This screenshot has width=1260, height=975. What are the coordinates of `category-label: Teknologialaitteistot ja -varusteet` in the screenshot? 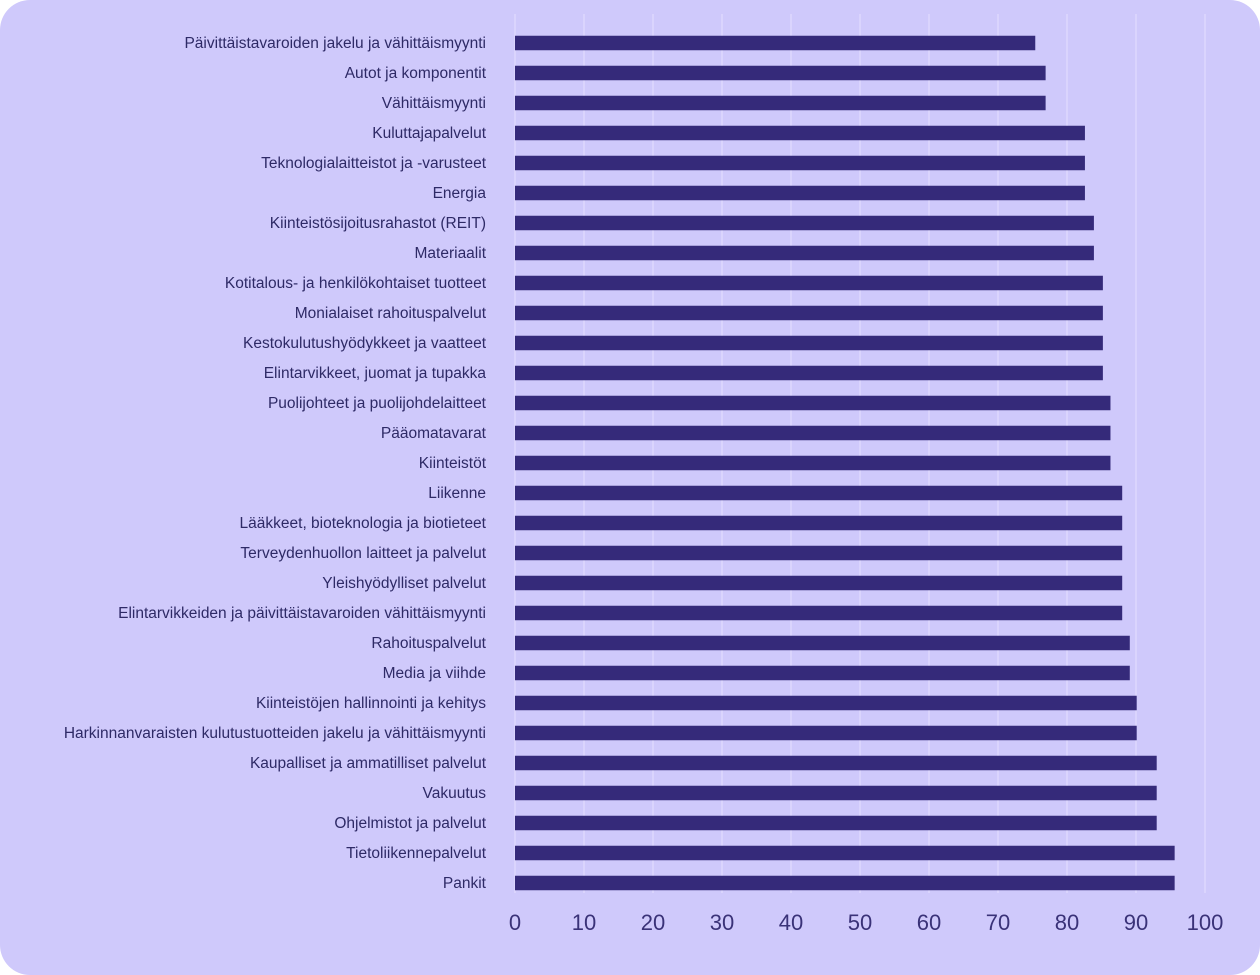 It's located at (374, 163).